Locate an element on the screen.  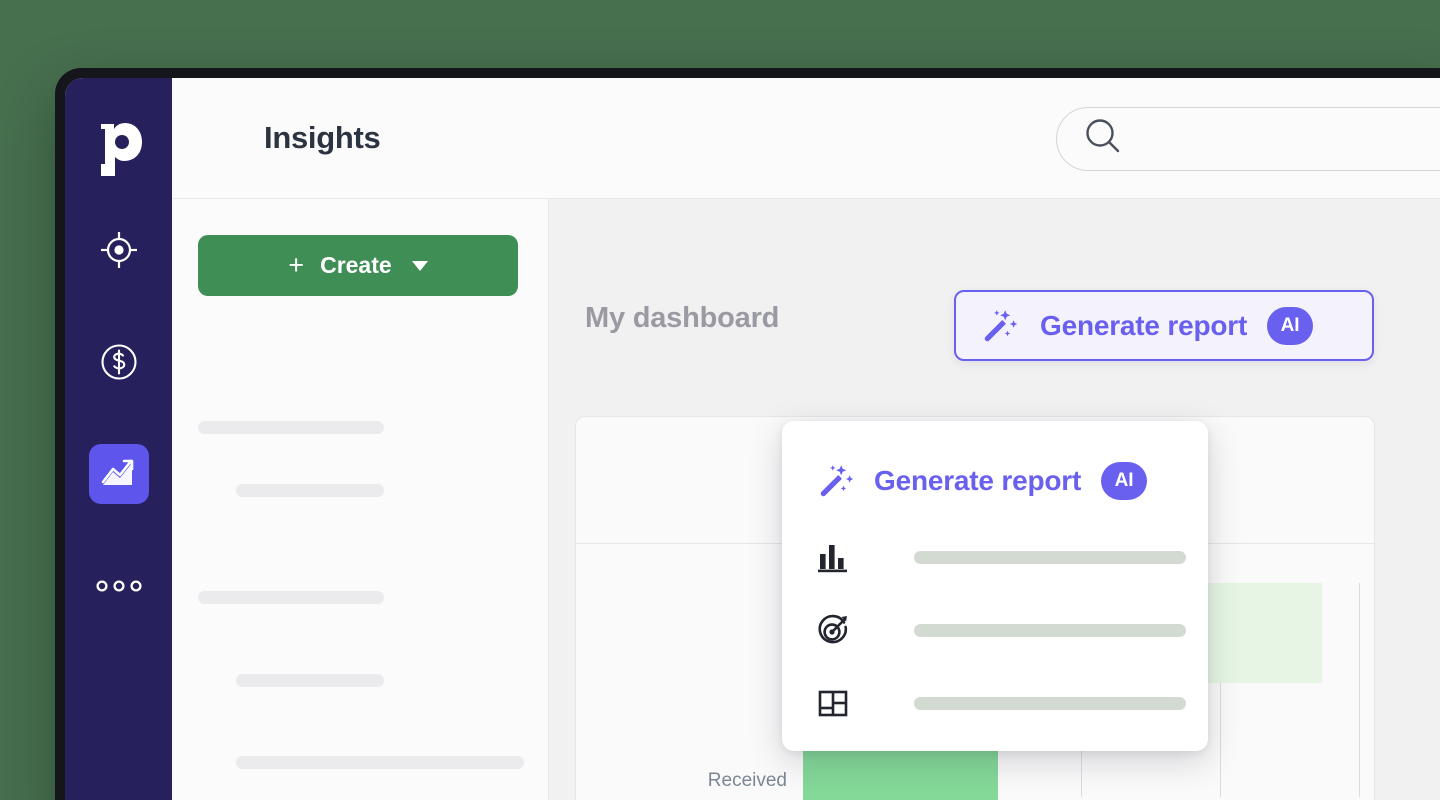
menu-item-bar-chart is located at coordinates (1012, 557).